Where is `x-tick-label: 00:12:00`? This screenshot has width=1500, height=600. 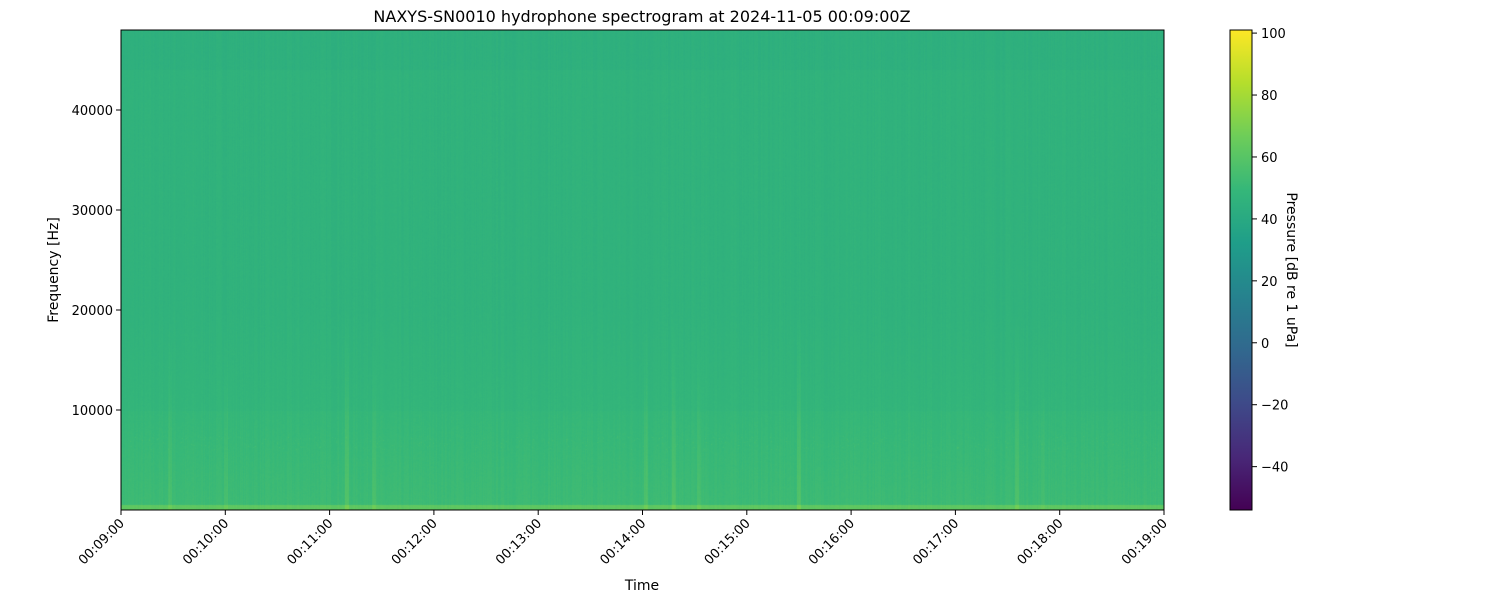 x-tick-label: 00:12:00 is located at coordinates (415, 542).